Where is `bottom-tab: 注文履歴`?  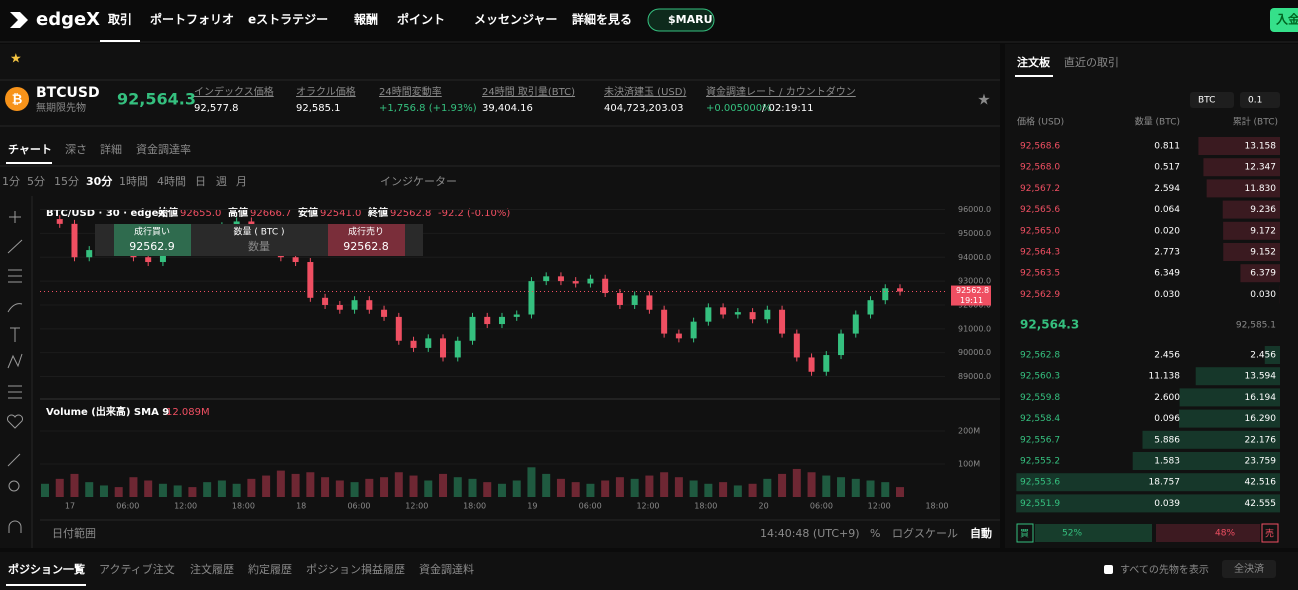
bottom-tab: 注文履歴 is located at coordinates (212, 569).